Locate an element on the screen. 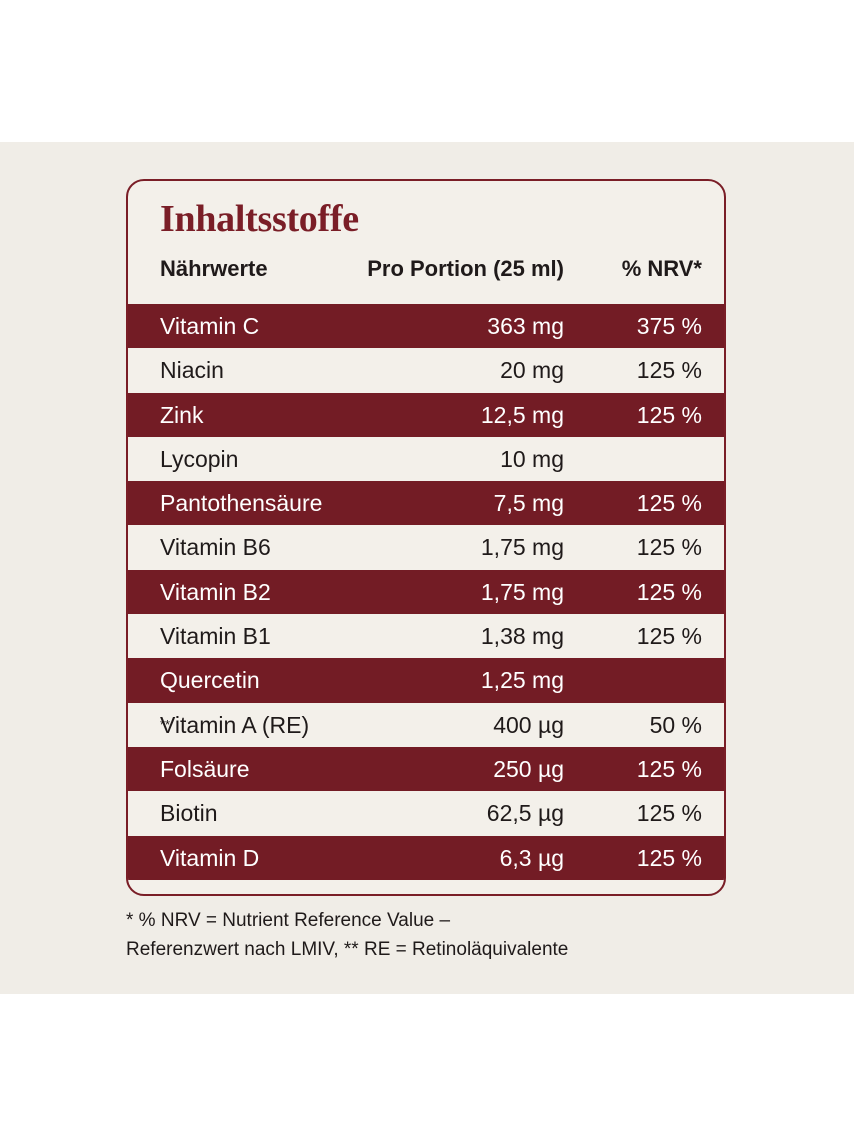 This screenshot has height=1135, width=854. table-row: Zink 12,5 mg 125 % is located at coordinates (426, 414).